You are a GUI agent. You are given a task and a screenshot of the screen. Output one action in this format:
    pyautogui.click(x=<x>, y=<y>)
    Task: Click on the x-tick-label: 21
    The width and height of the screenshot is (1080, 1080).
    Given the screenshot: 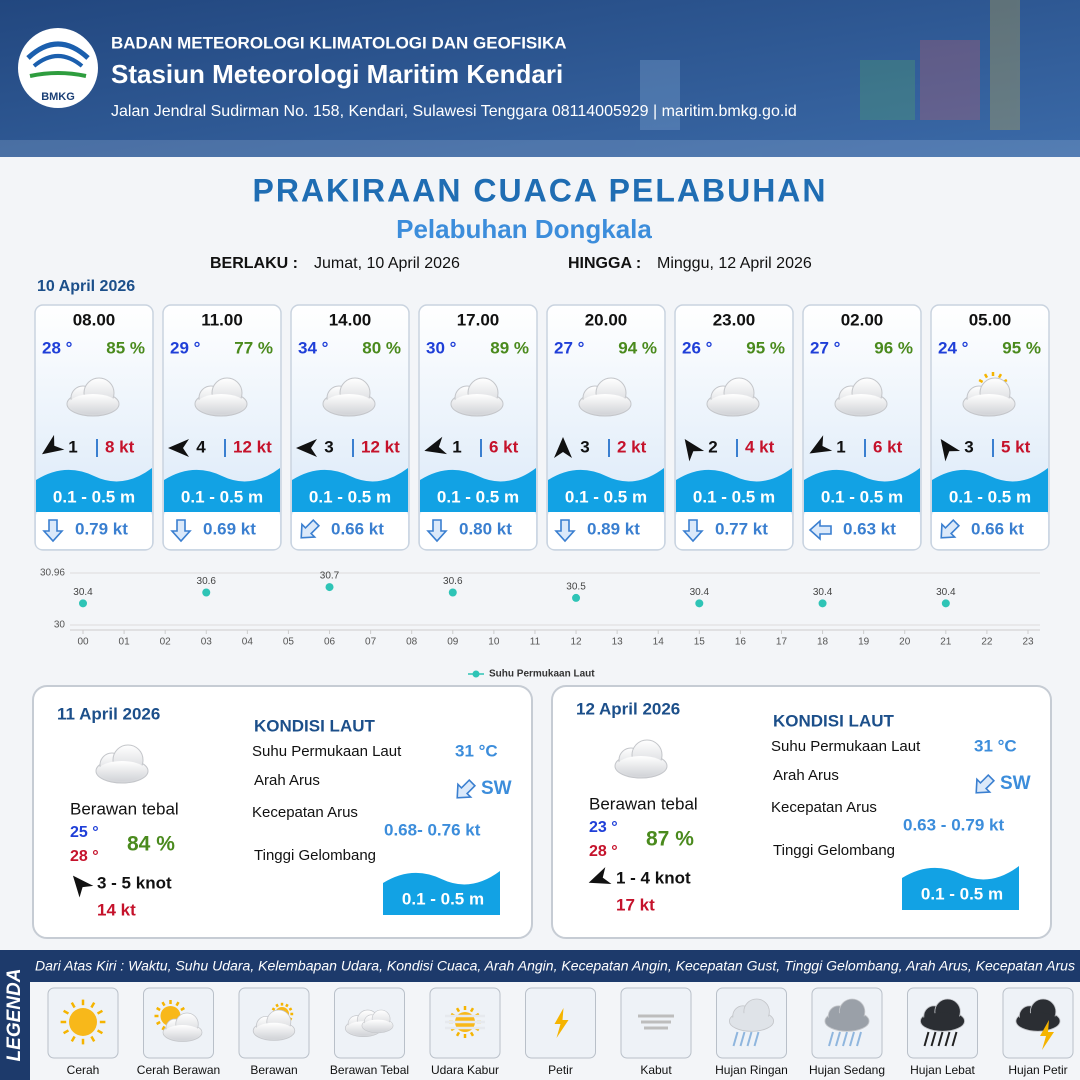 What is the action you would take?
    pyautogui.click(x=946, y=642)
    